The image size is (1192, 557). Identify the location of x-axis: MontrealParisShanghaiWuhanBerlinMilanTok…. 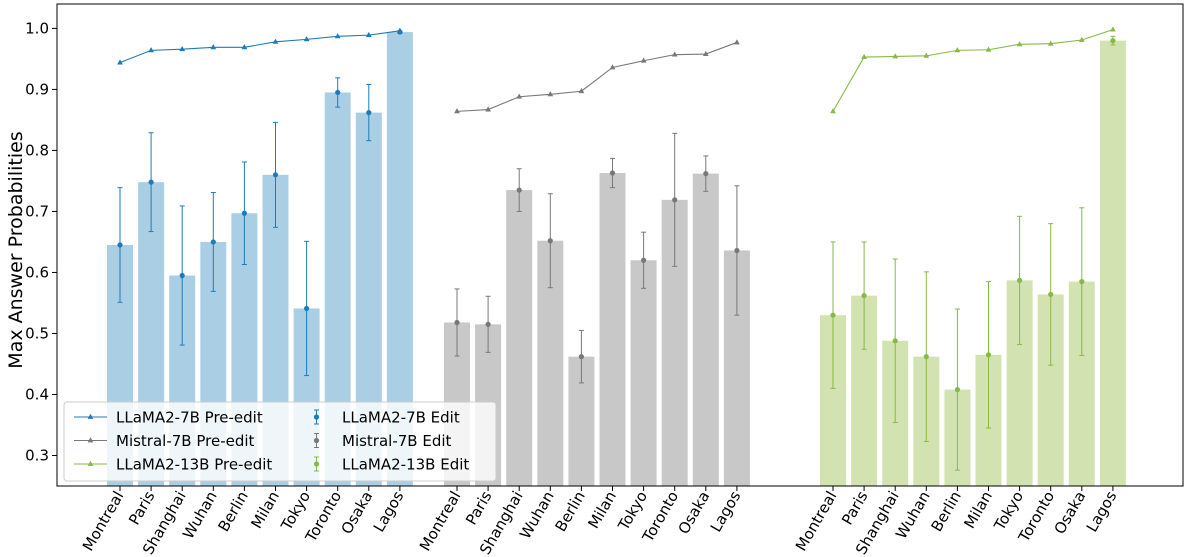
(600, 521).